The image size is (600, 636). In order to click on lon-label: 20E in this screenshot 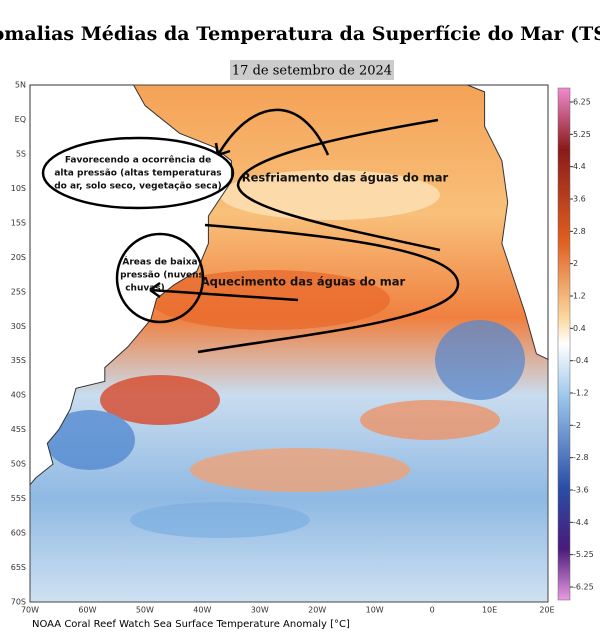, I will do `click(546, 610)`.